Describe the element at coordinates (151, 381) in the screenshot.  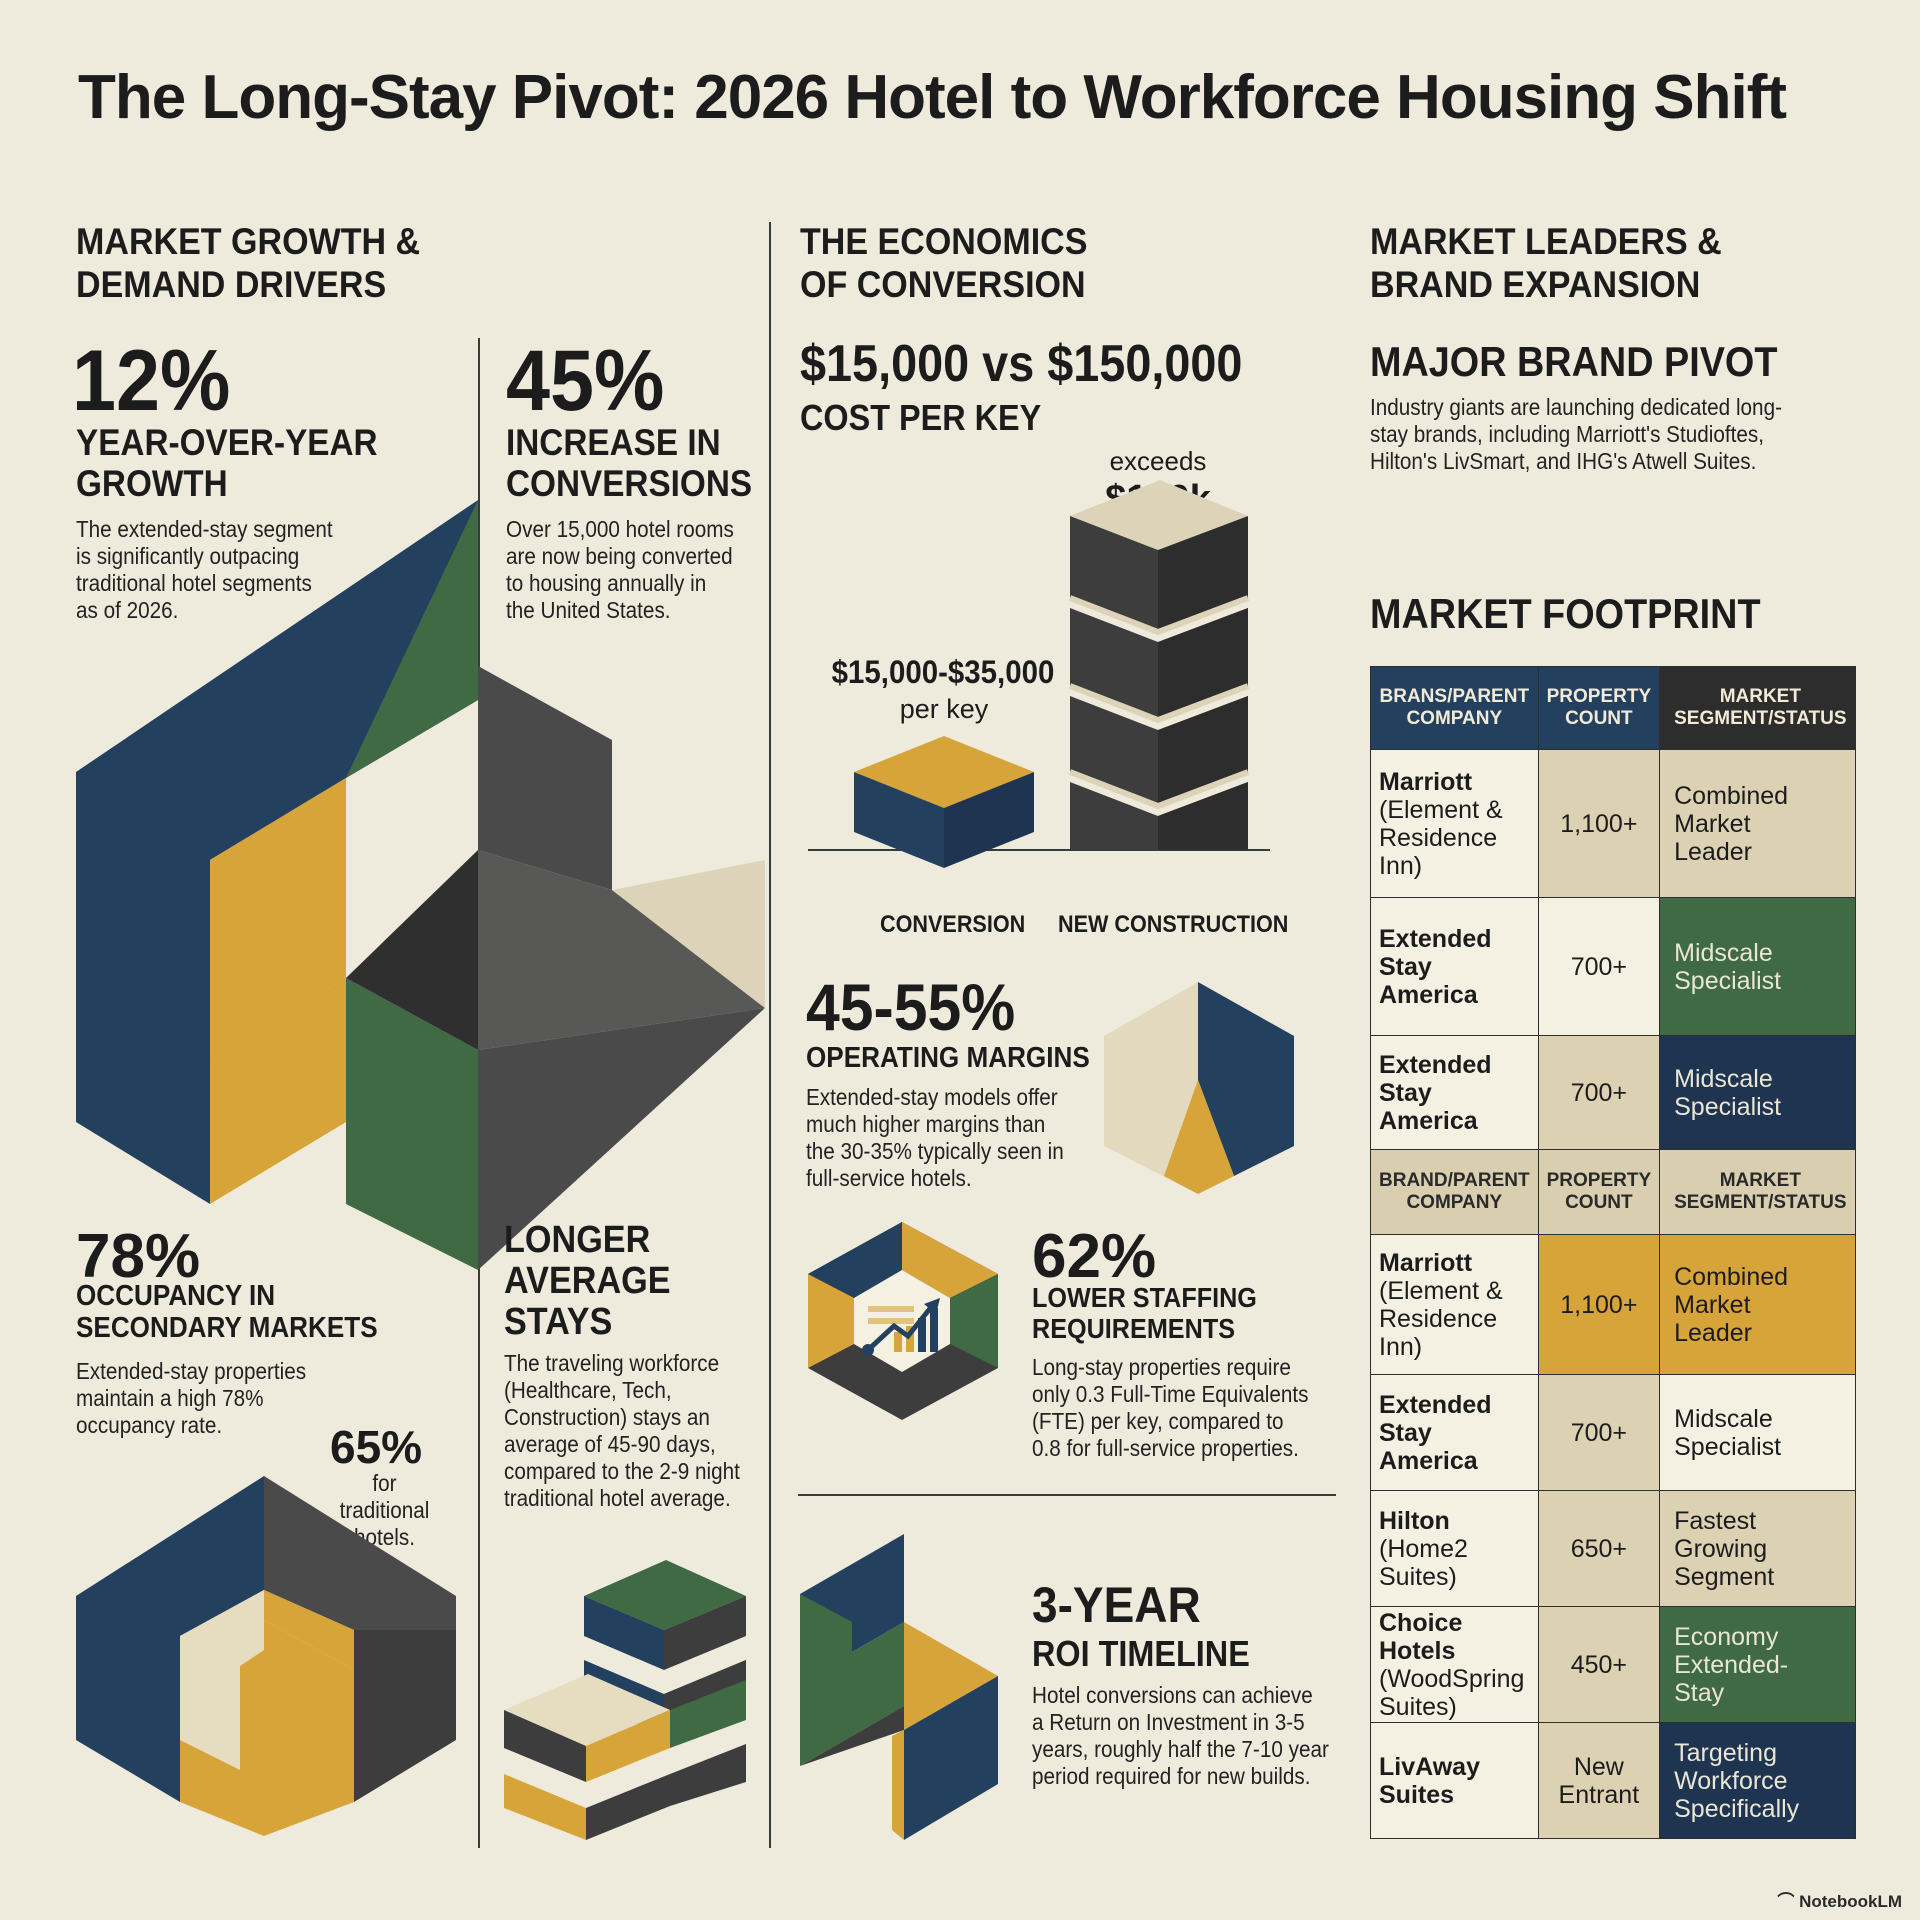
I see `stat-yoy-growth-value: 12%` at that location.